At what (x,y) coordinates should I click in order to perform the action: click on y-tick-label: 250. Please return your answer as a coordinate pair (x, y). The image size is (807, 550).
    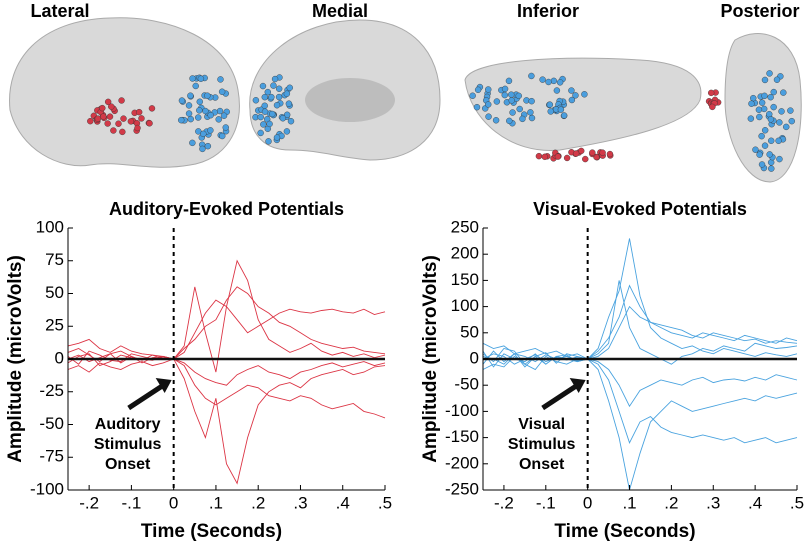
    Looking at the image, I should click on (465, 226).